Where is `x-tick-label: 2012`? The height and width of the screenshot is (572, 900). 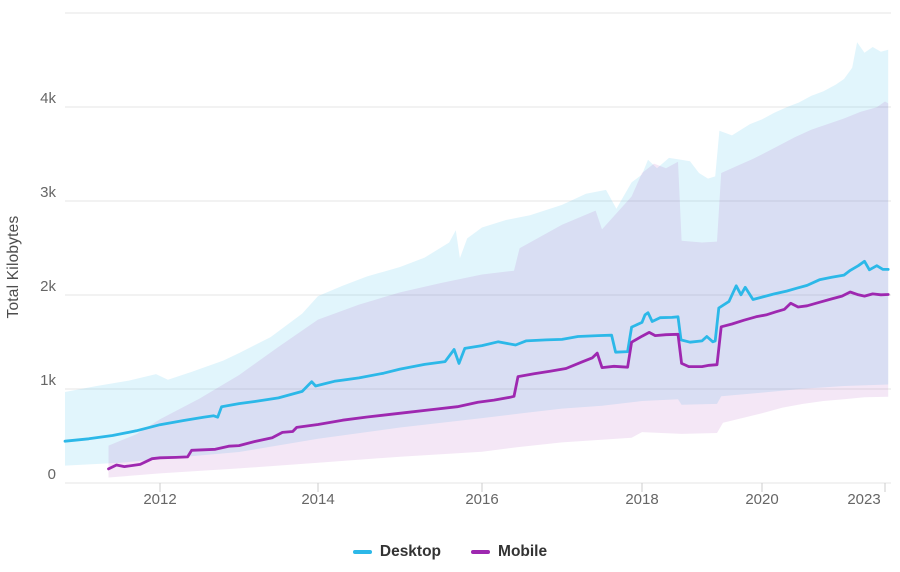 x-tick-label: 2012 is located at coordinates (160, 499).